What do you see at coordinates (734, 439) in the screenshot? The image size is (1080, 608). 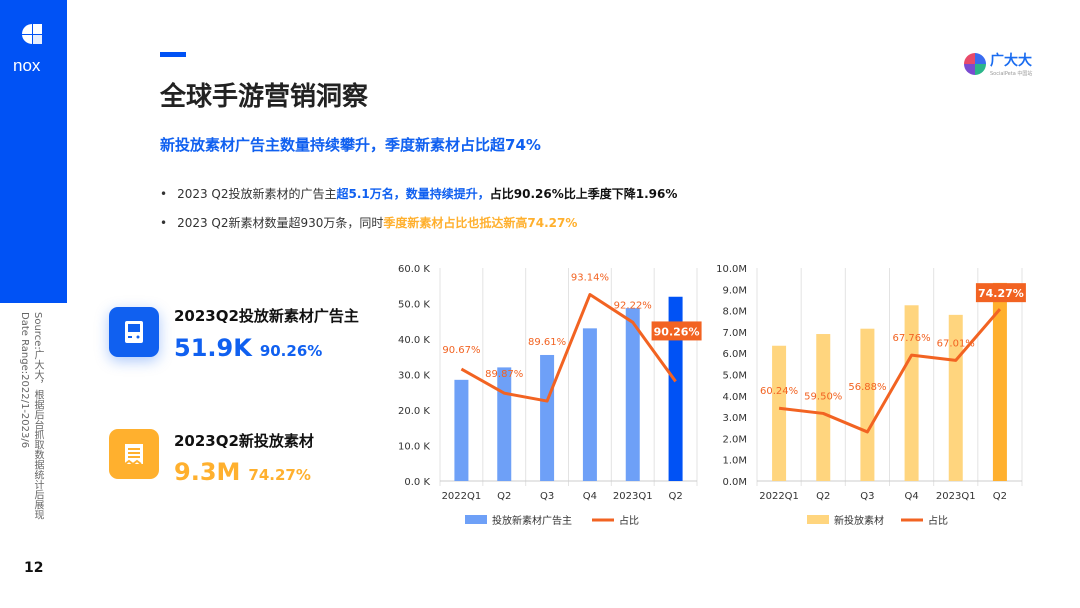 I see `y-tick-label: 2.0M` at bounding box center [734, 439].